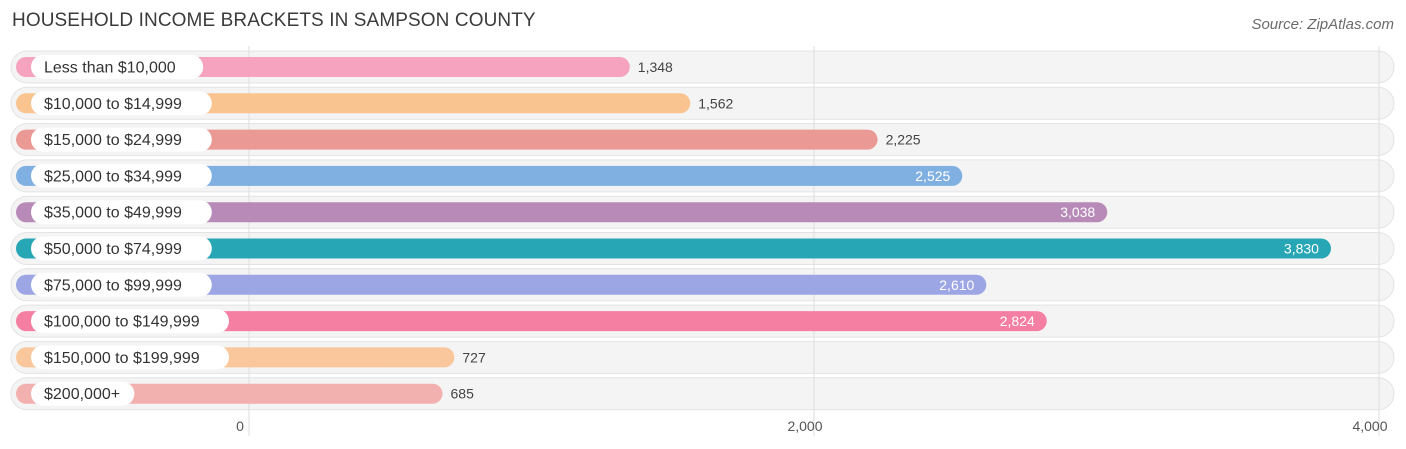 This screenshot has width=1406, height=449. What do you see at coordinates (655, 67) in the screenshot?
I see `value-label: 1,348` at bounding box center [655, 67].